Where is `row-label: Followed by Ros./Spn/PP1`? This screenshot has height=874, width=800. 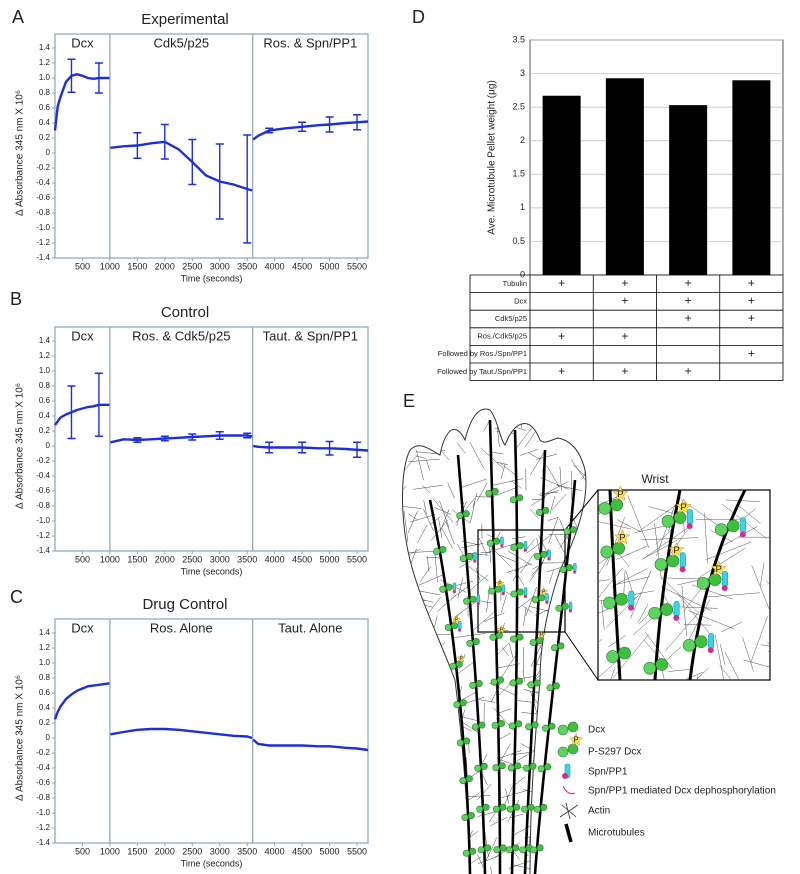
row-label: Followed by Ros./Spn/PP1 is located at coordinates (482, 353).